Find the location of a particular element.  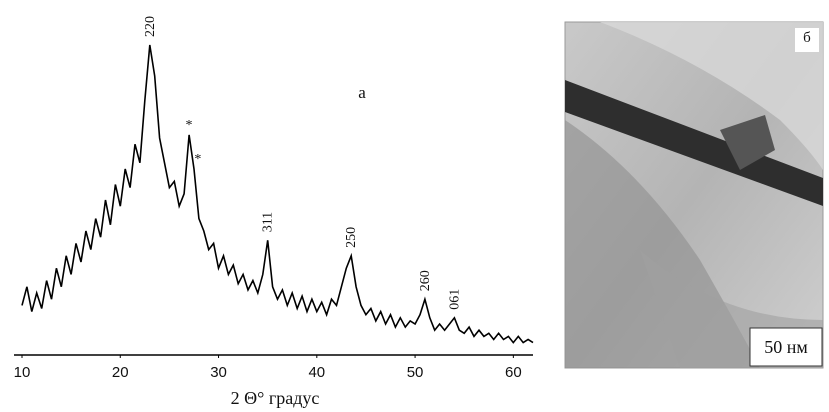

x-tick-label: 50 is located at coordinates (415, 372).